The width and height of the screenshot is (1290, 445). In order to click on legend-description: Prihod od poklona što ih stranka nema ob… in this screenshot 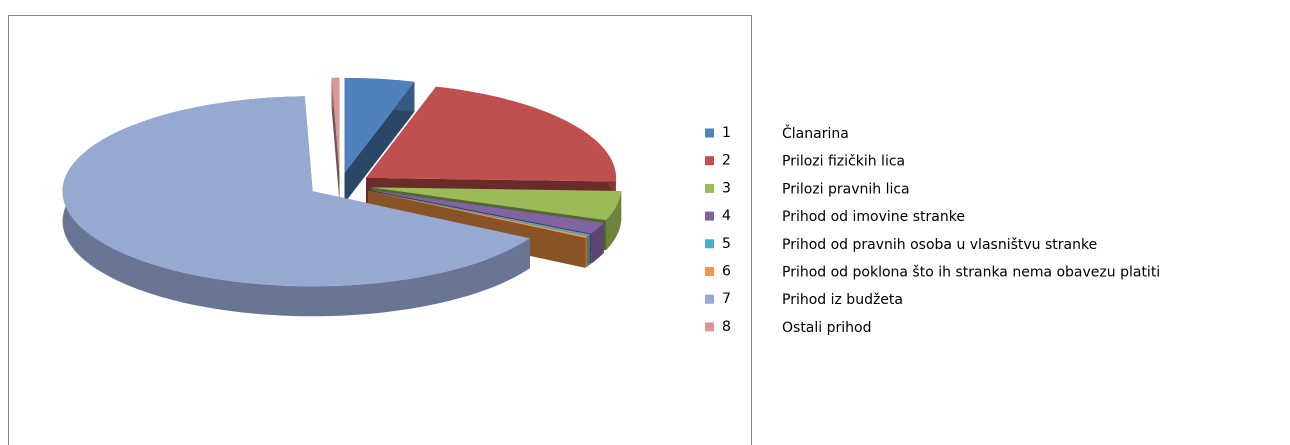, I will do `click(971, 273)`.